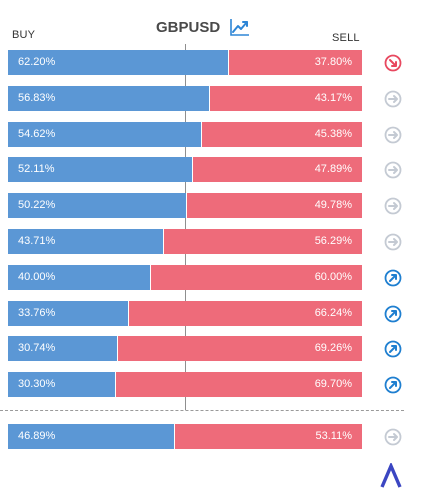 The image size is (421, 489). I want to click on sell-segment: 66.24%, so click(245, 313).